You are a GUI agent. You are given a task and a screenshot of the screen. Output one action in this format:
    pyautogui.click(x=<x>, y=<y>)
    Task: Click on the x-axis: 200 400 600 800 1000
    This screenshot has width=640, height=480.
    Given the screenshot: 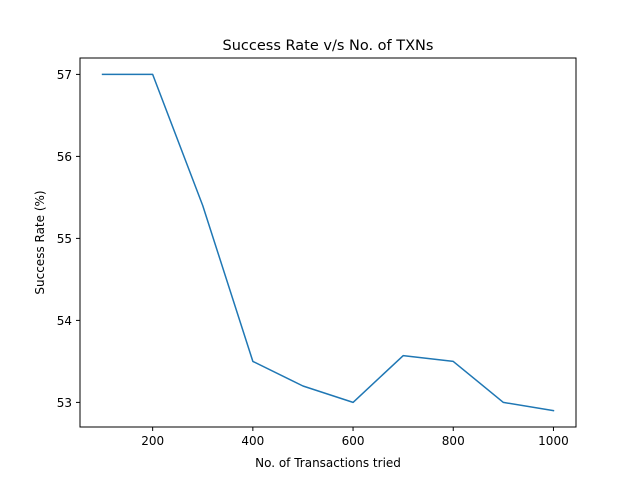 What is the action you would take?
    pyautogui.click(x=355, y=437)
    